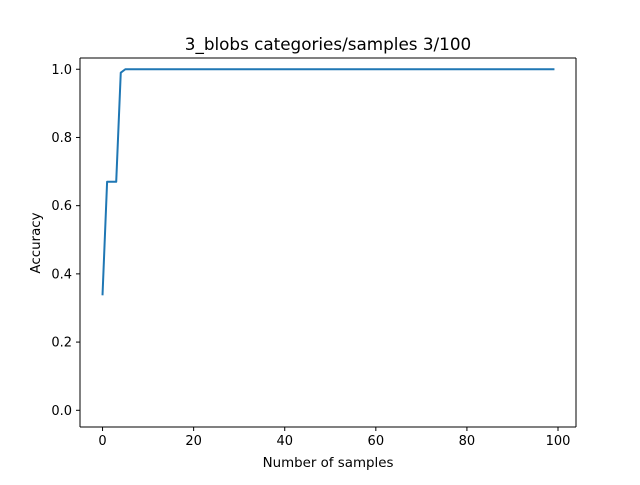 The height and width of the screenshot is (485, 640). I want to click on y-tick-label: 0.6, so click(61, 206).